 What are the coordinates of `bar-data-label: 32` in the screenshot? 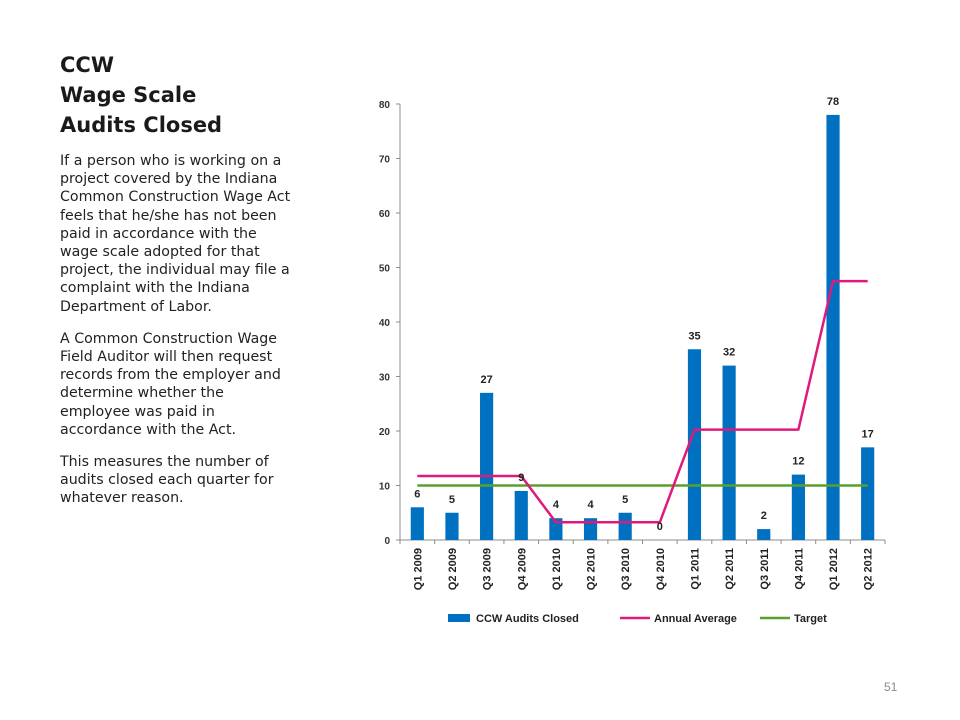 It's located at (729, 353).